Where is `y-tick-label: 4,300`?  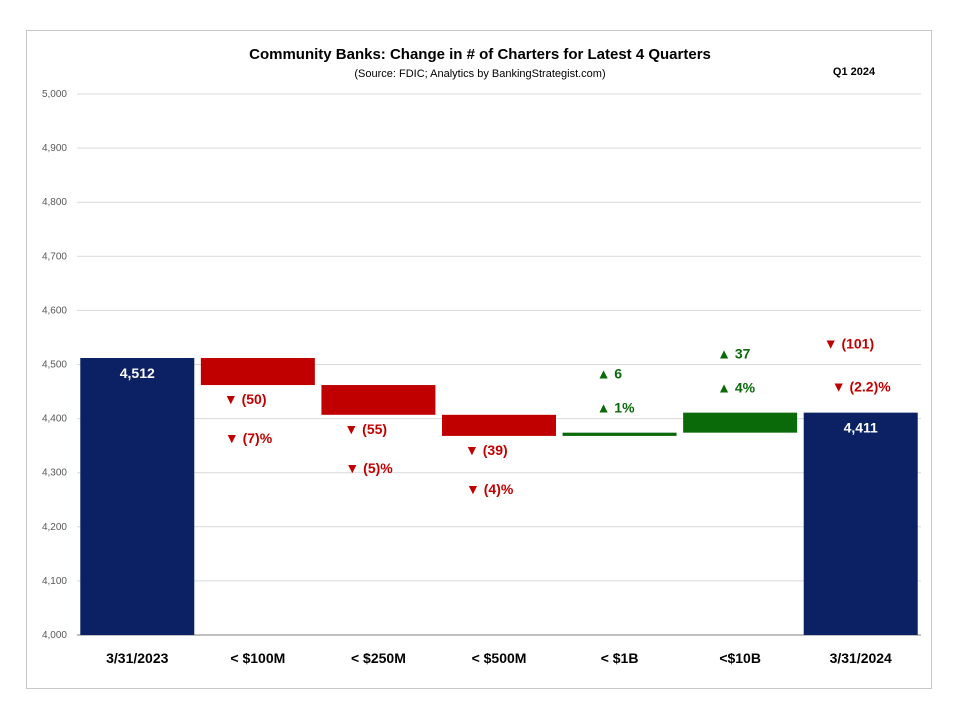
y-tick-label: 4,300 is located at coordinates (54, 473).